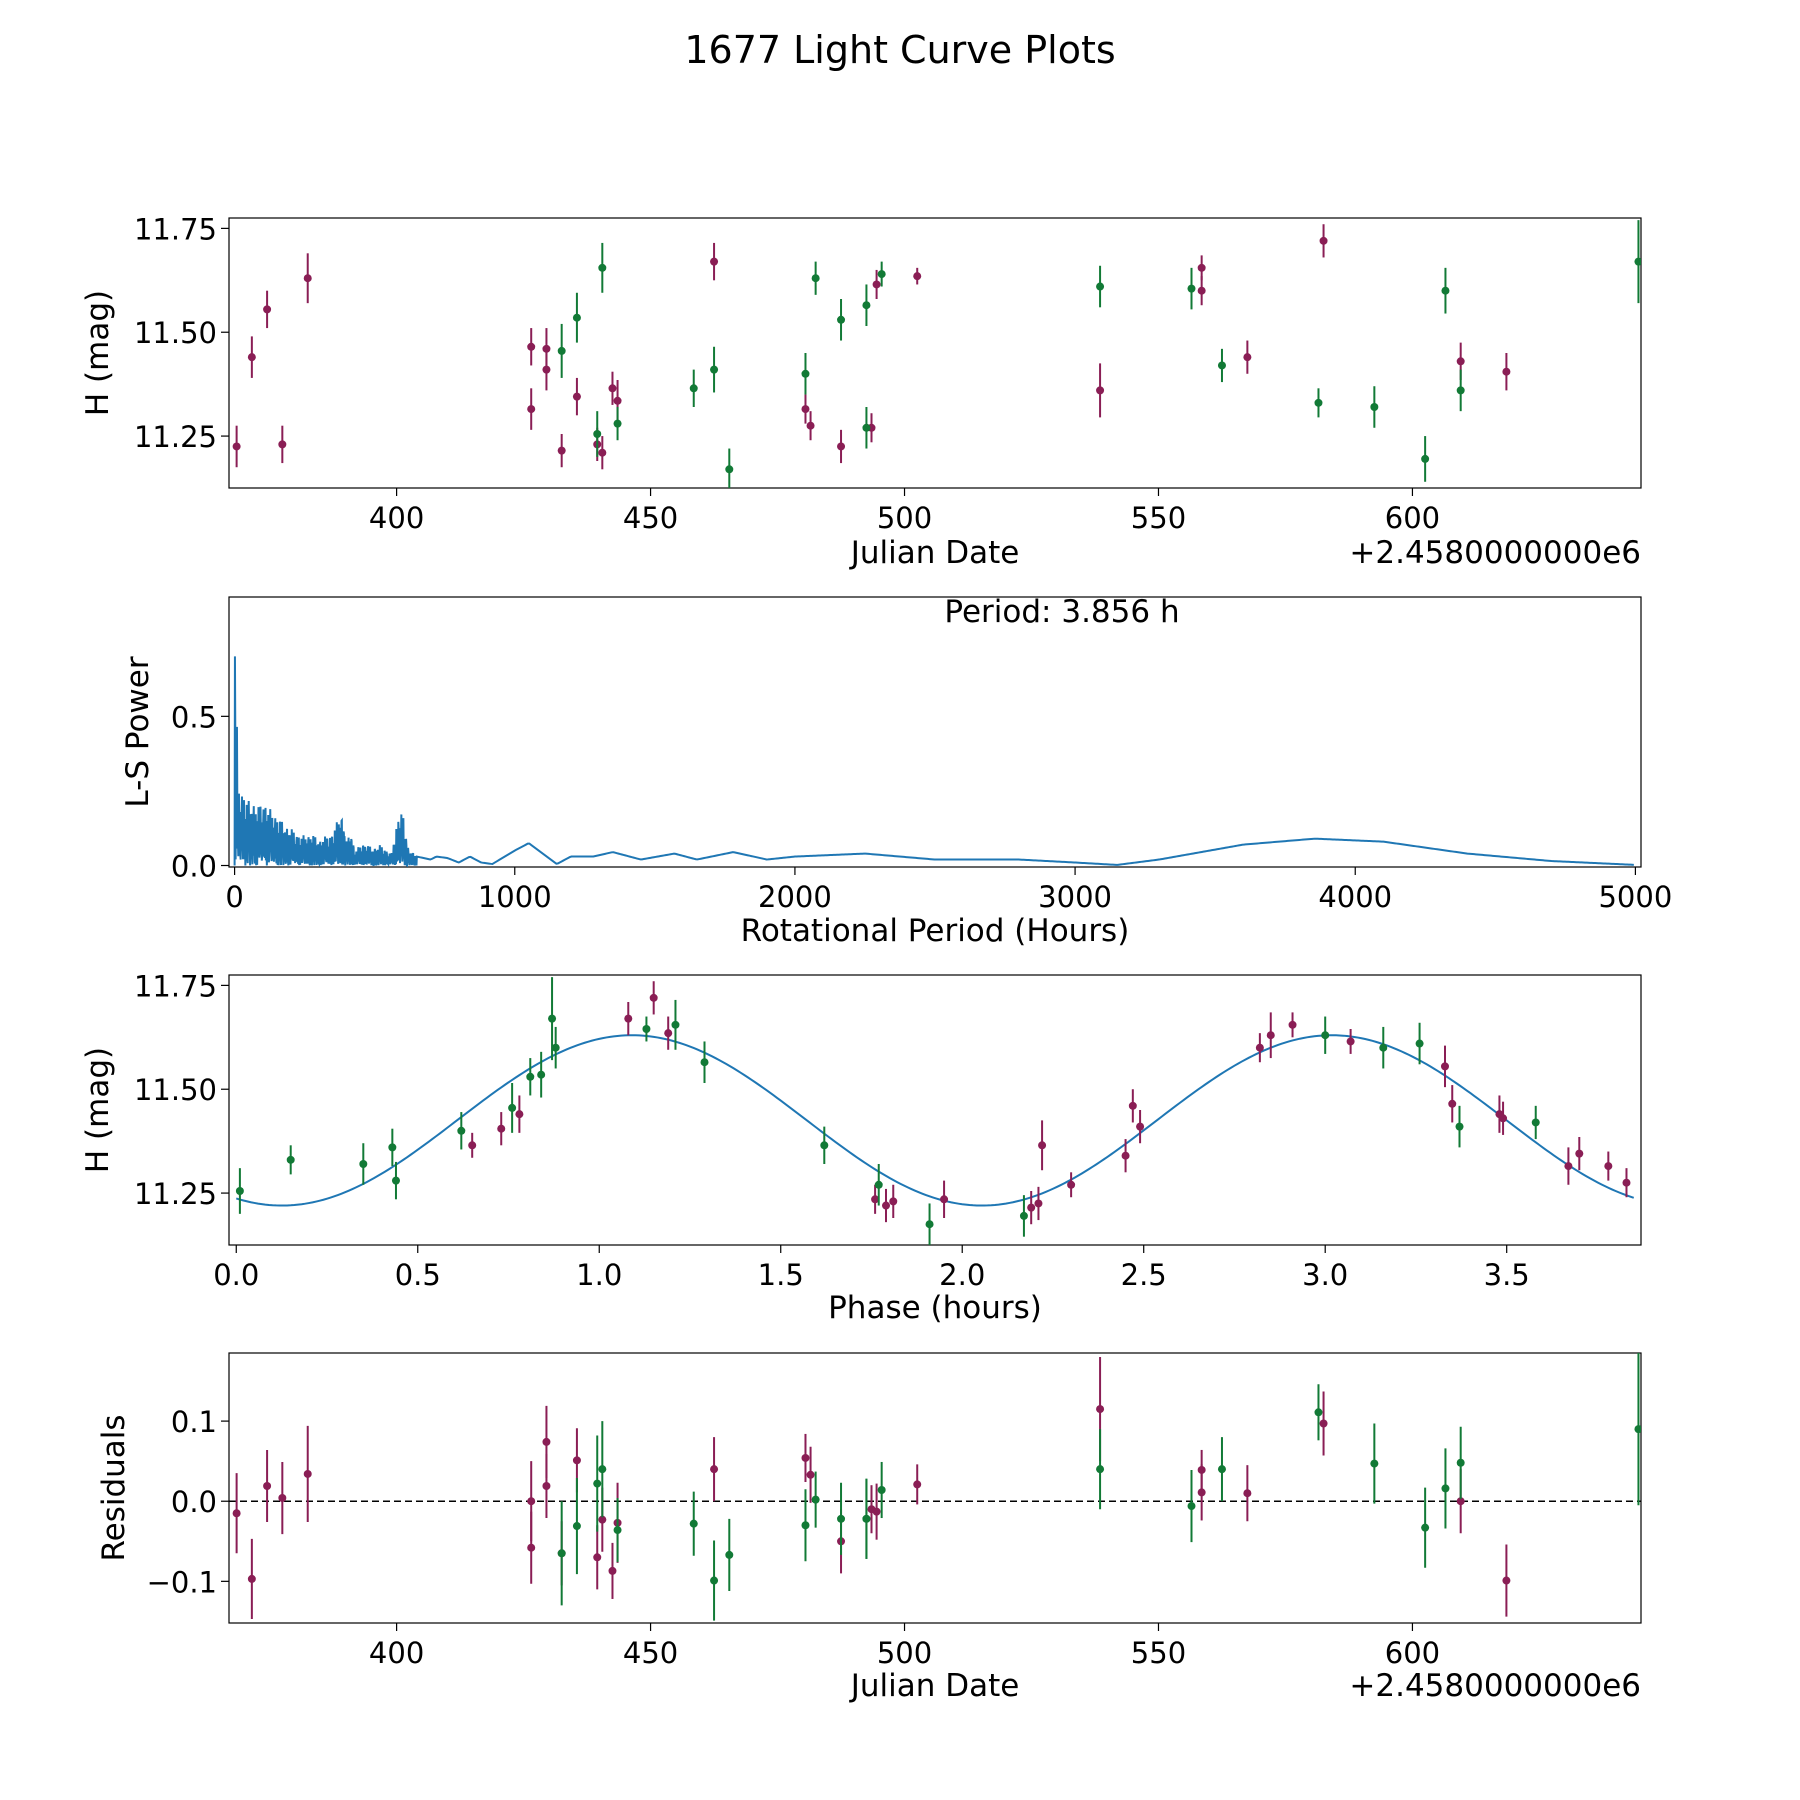  What do you see at coordinates (934, 553) in the screenshot?
I see `x-axis-label: Julian Date` at bounding box center [934, 553].